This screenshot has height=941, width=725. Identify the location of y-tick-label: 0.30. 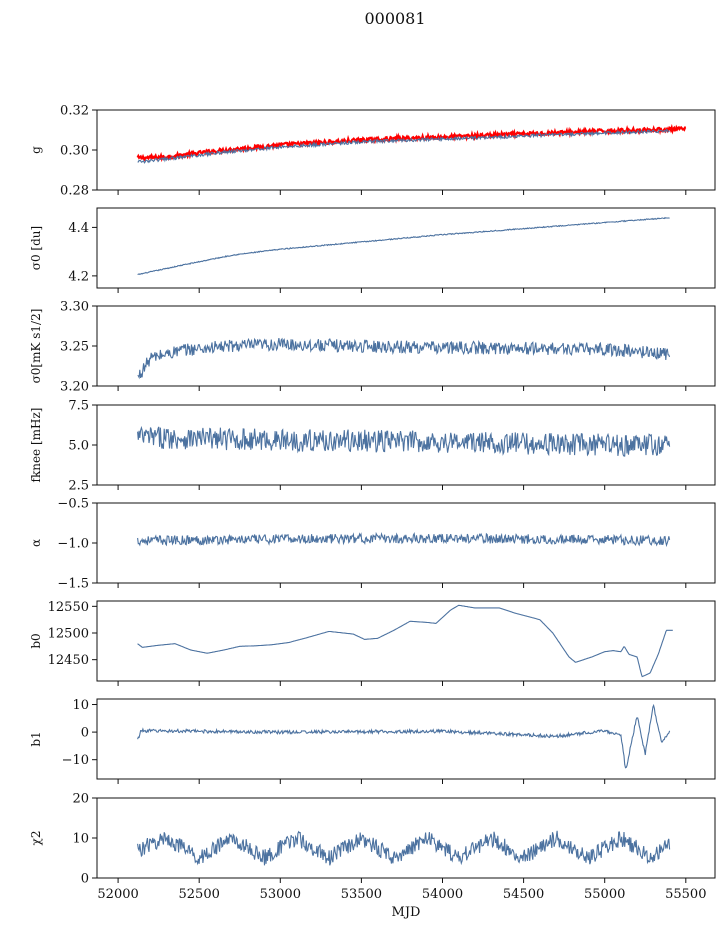
(74, 151).